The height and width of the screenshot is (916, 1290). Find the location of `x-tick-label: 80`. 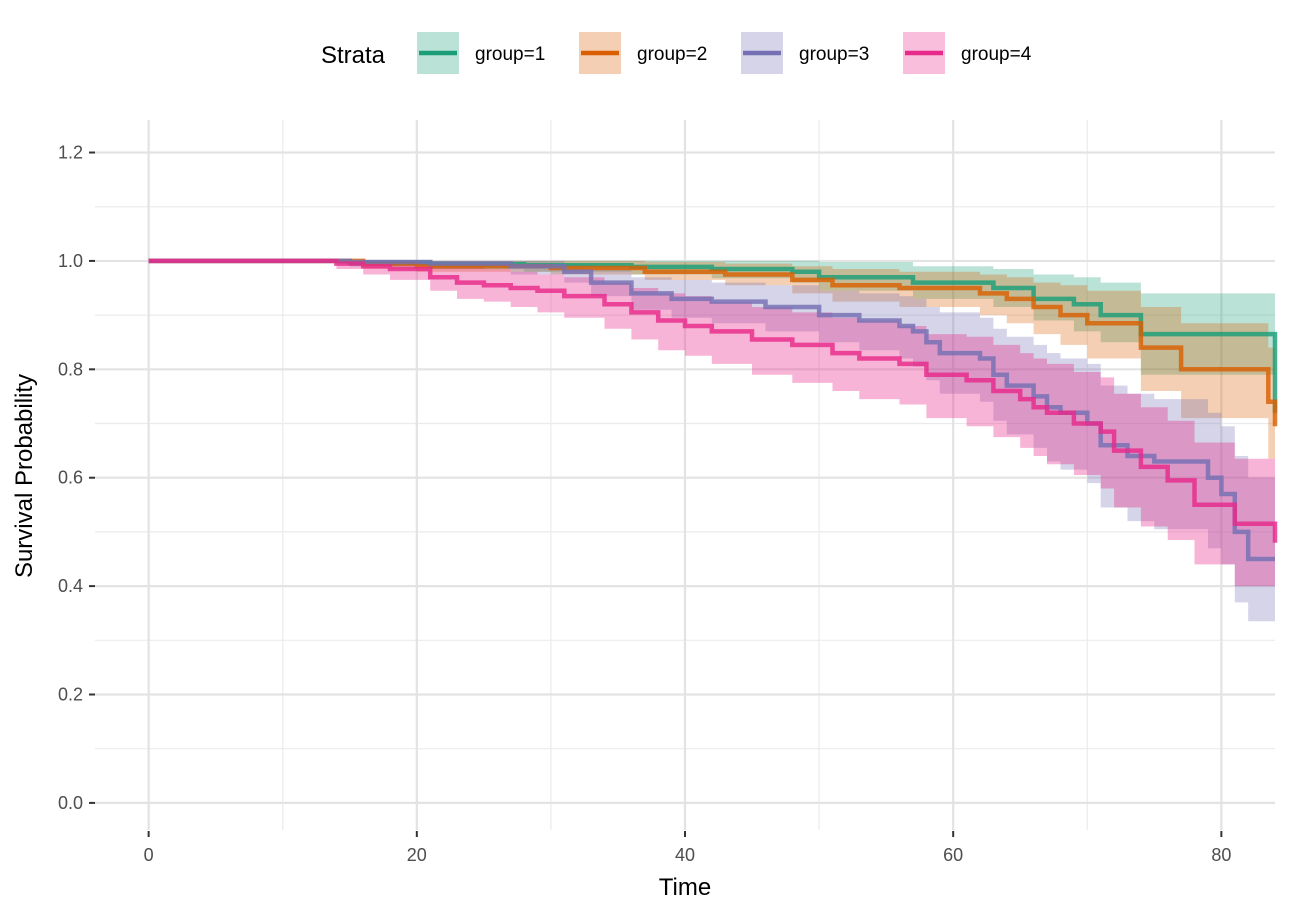

x-tick-label: 80 is located at coordinates (1221, 855).